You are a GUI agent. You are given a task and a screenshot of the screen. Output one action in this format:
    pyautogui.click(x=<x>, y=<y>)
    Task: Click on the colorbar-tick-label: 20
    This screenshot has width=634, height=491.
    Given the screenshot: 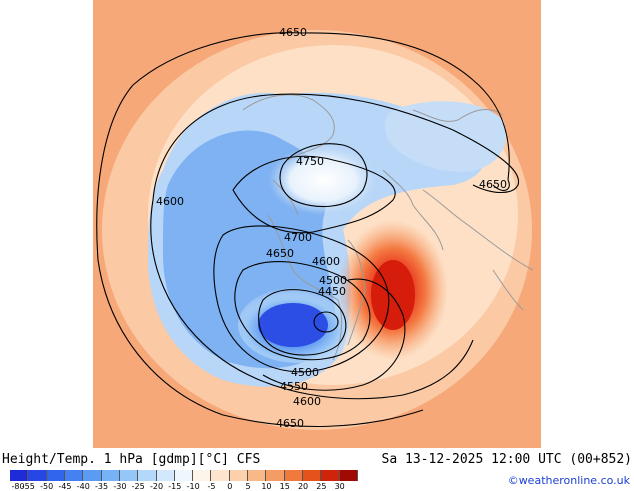 What is the action you would take?
    pyautogui.click(x=303, y=486)
    